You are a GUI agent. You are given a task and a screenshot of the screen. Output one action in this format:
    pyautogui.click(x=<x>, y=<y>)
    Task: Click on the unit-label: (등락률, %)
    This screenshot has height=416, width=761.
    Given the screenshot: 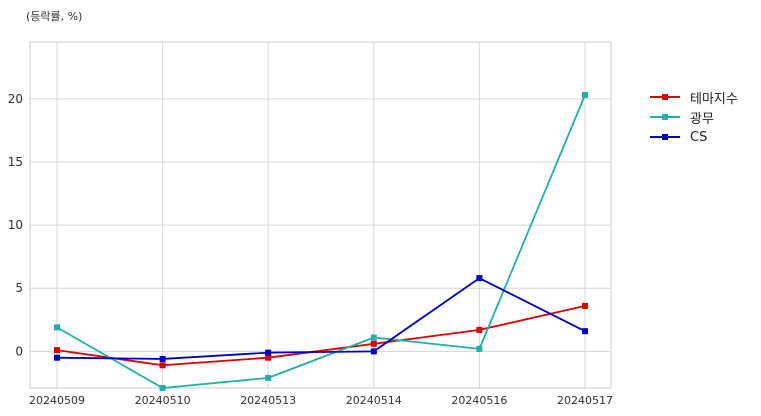 What is the action you would take?
    pyautogui.click(x=54, y=16)
    